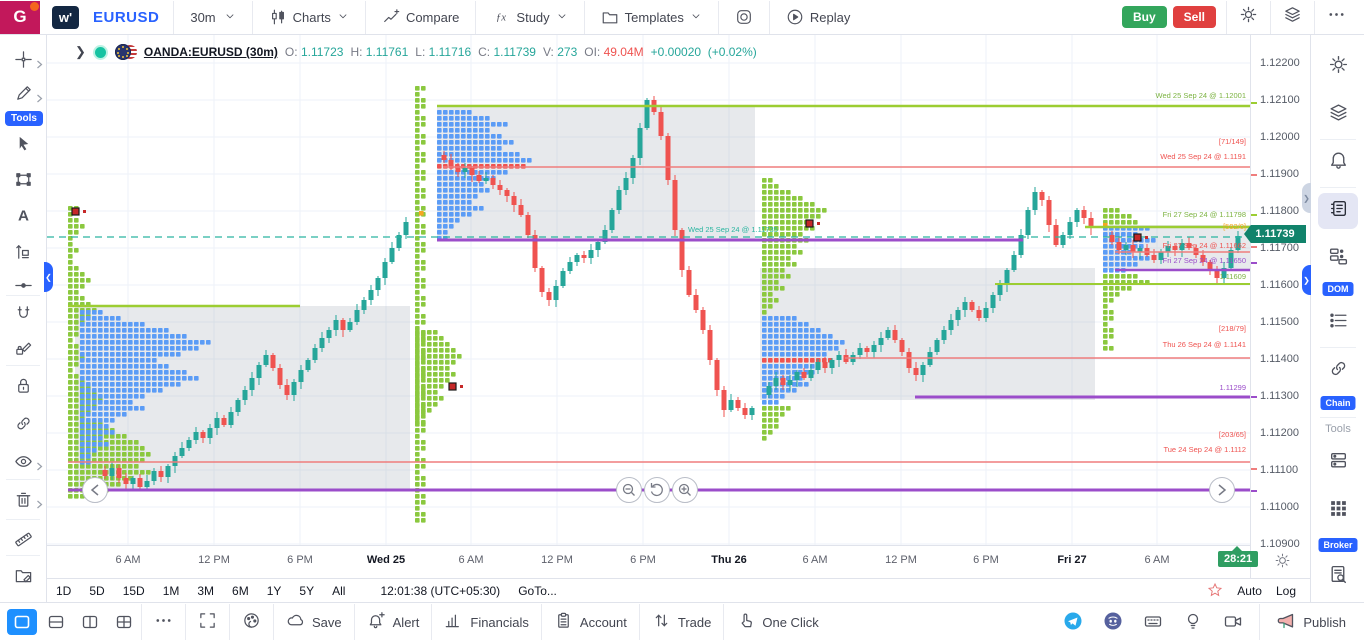 The image size is (1364, 640). Describe the element at coordinates (1338, 163) in the screenshot. I see `panel-bell` at that location.